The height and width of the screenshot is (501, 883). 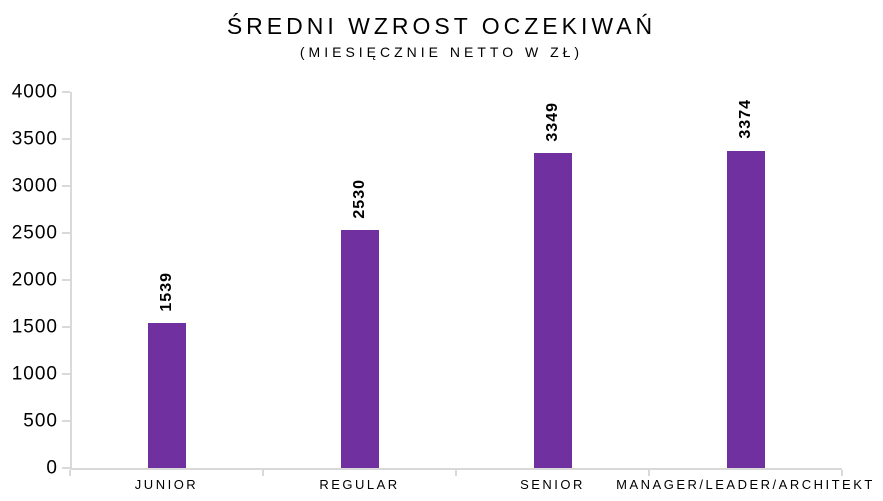 I want to click on y-axis-tick-label: 2000, so click(x=34, y=280).